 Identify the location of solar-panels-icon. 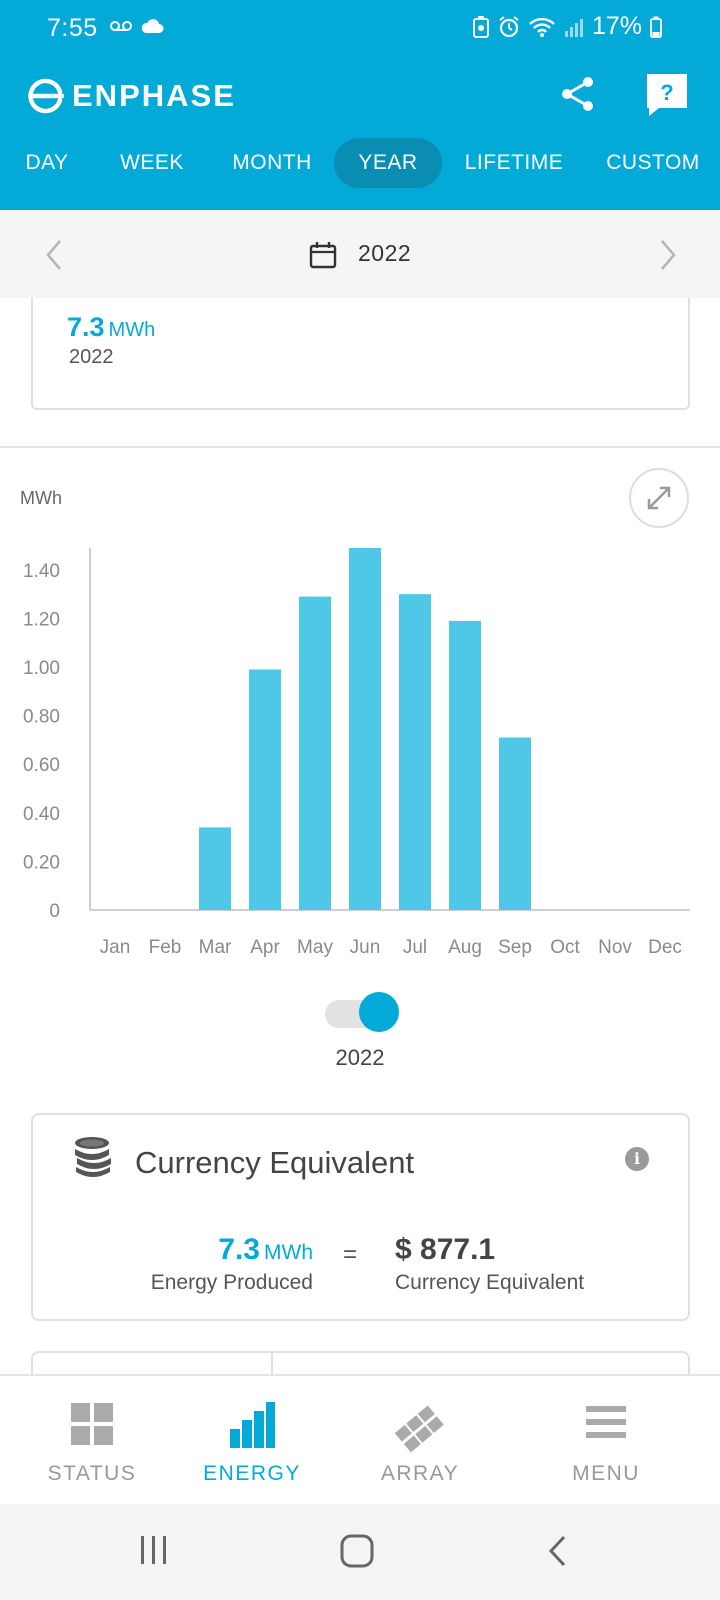
(419, 1429).